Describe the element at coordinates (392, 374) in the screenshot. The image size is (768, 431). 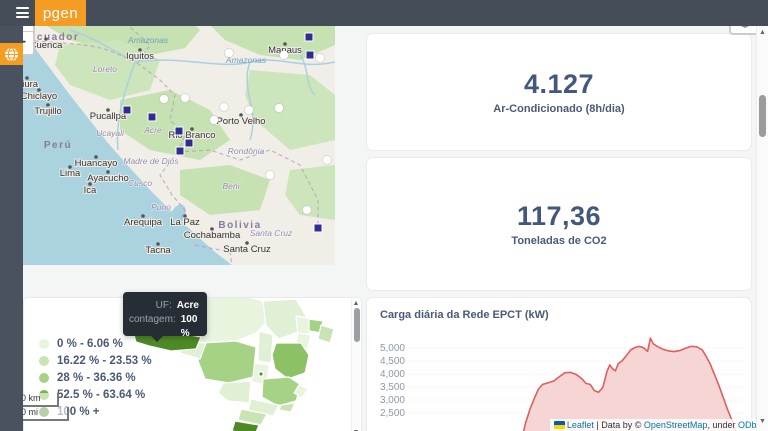
I see `y-axis-tick: 4,000` at that location.